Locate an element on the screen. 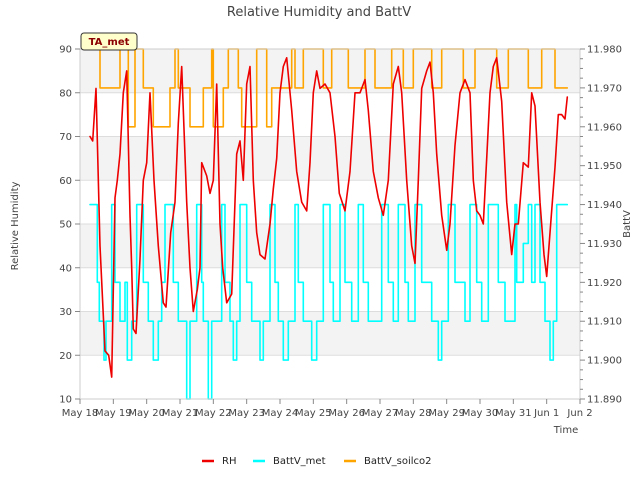 This screenshot has height=480, width=640. y-right-tick-label: 11.900 is located at coordinates (604, 361).